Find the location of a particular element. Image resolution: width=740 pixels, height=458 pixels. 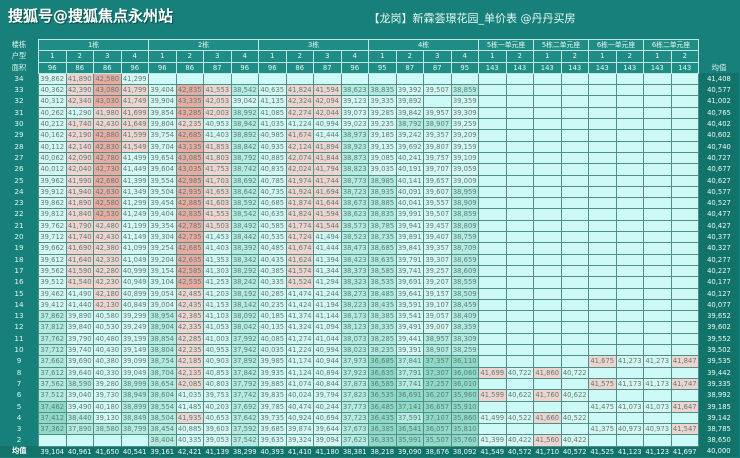

price-cell: 38,785 is located at coordinates (382, 226).